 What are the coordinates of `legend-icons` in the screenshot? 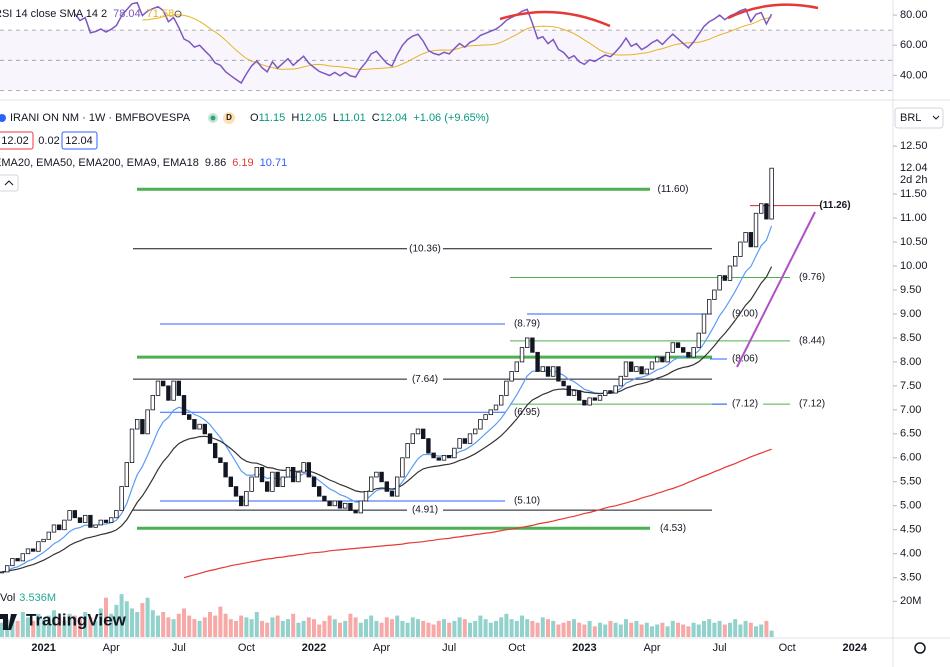 It's located at (178, 14).